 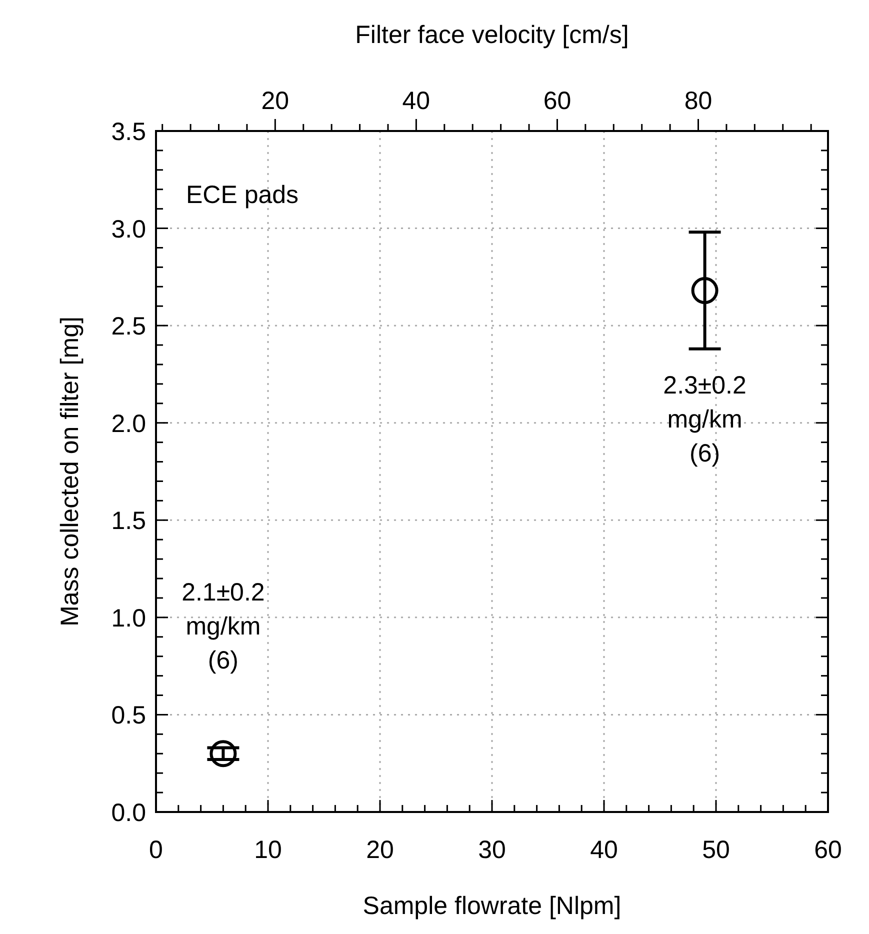 What do you see at coordinates (268, 850) in the screenshot?
I see `x-tick-label: 10` at bounding box center [268, 850].